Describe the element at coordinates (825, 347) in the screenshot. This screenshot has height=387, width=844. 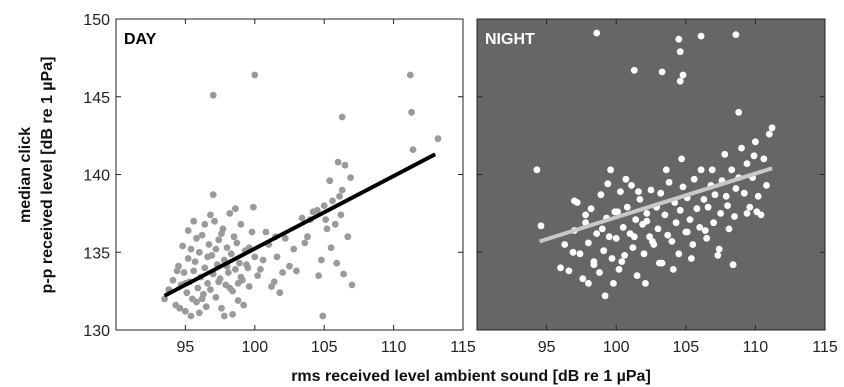
I see `x-tick-label: 115` at that location.